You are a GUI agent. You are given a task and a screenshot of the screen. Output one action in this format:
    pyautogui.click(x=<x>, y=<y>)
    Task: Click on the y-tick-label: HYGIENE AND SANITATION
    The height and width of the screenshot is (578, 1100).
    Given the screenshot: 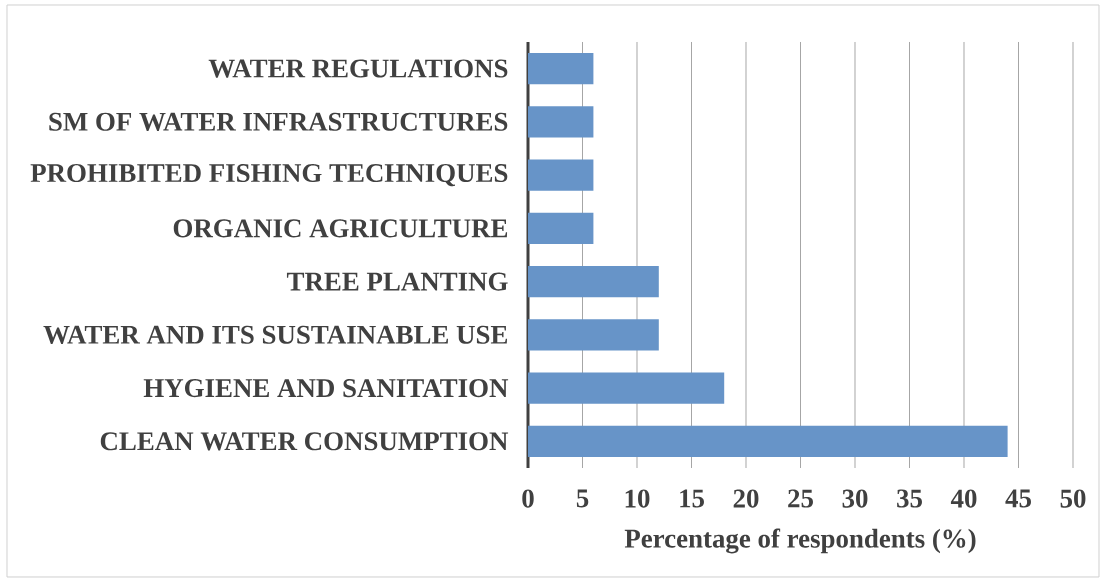 What is the action you would take?
    pyautogui.click(x=326, y=388)
    